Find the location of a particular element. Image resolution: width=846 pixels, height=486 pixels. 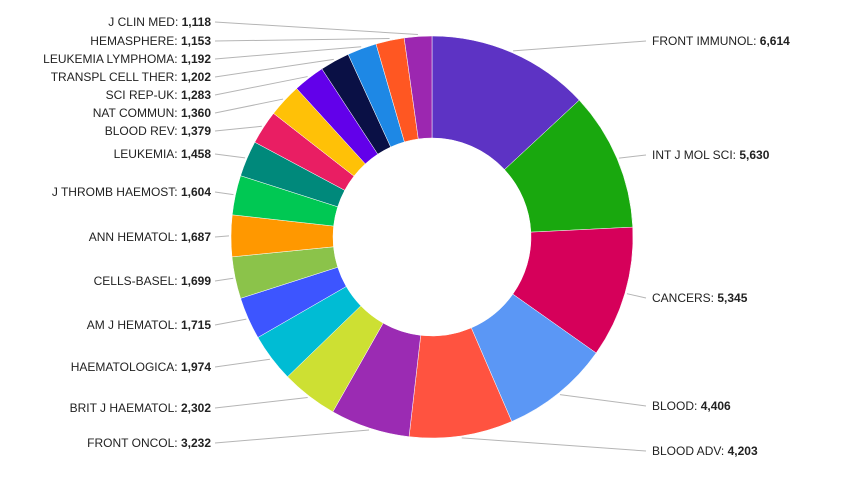

slice-label-brit-j-haematol: BRIT J HAEMATOL: 2,302 is located at coordinates (141, 408).